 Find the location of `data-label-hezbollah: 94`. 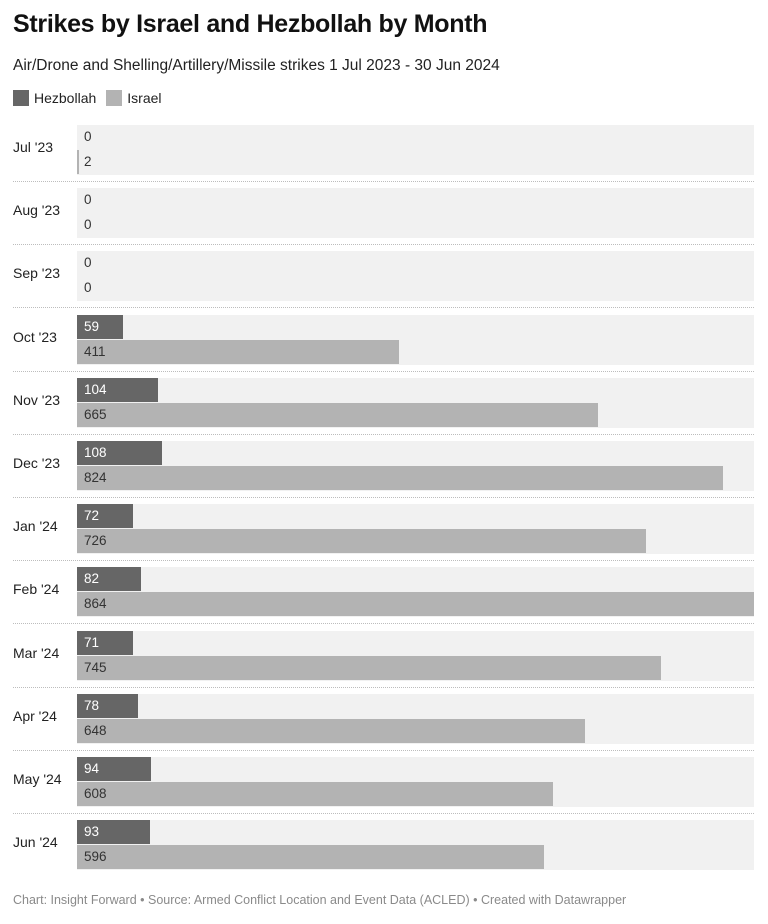

data-label-hezbollah: 94 is located at coordinates (92, 768).